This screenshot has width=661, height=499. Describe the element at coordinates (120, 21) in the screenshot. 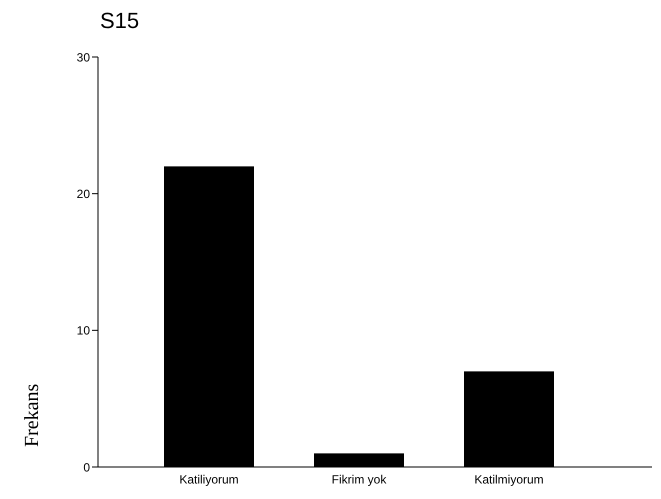

I see `chart-title: S15` at that location.